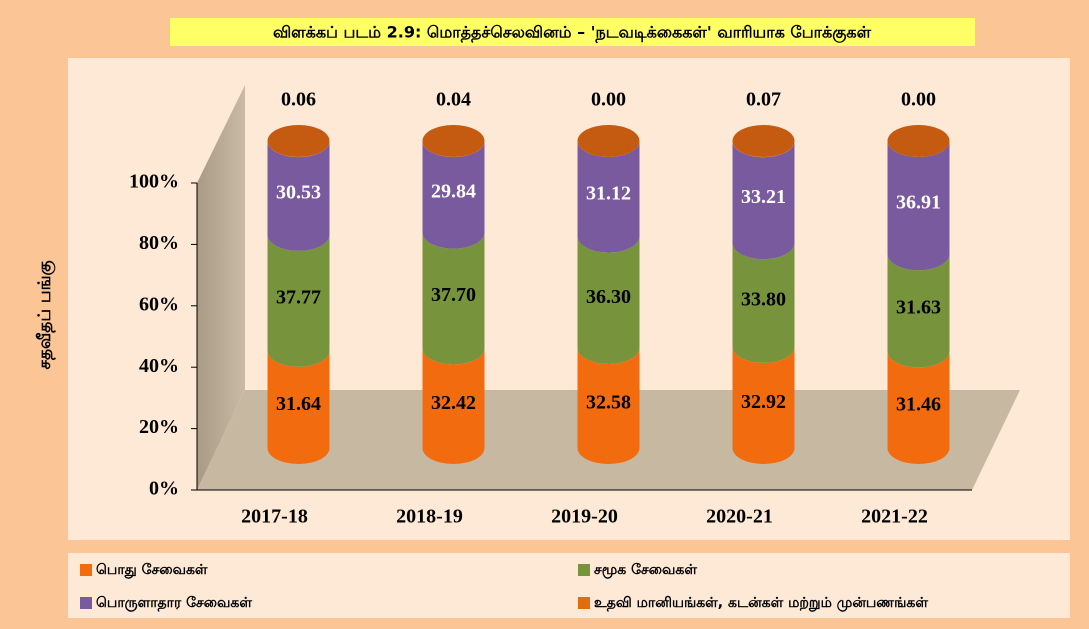 The height and width of the screenshot is (629, 1089). Describe the element at coordinates (298, 193) in the screenshot. I see `data-label: 30.53` at that location.